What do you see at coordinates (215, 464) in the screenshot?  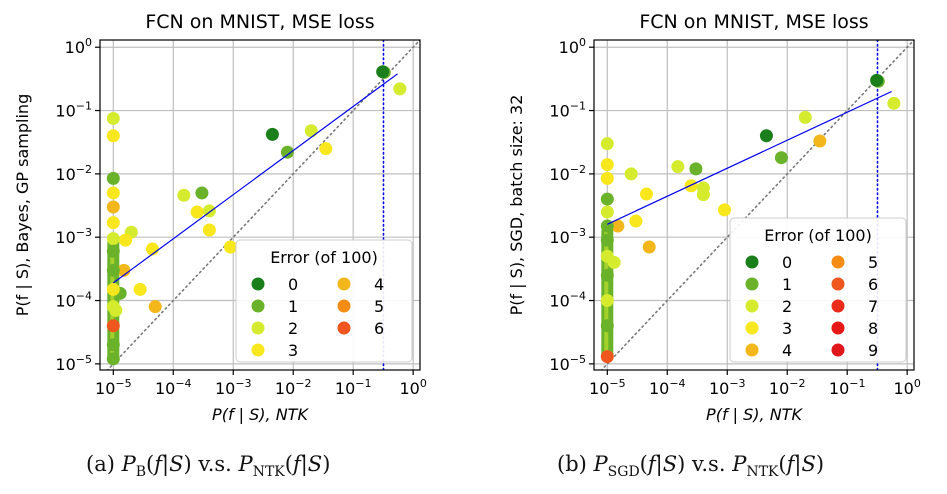 I see `caption-a-vs: v.s.` at bounding box center [215, 464].